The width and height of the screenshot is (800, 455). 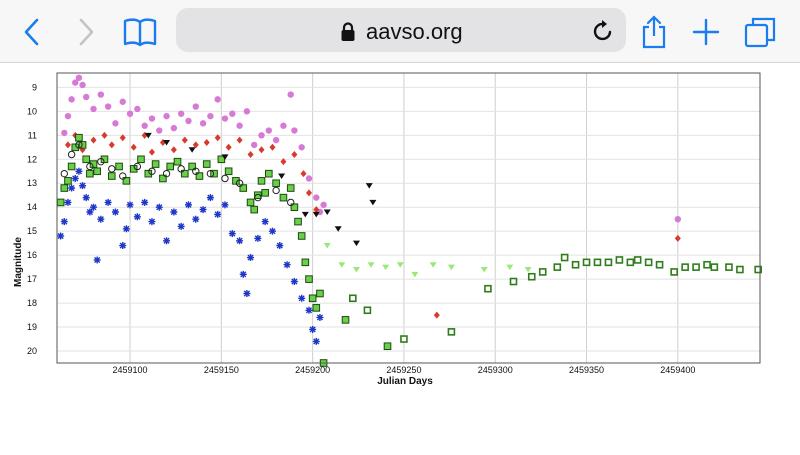 What do you see at coordinates (140, 32) in the screenshot?
I see `bookmarks-button` at bounding box center [140, 32].